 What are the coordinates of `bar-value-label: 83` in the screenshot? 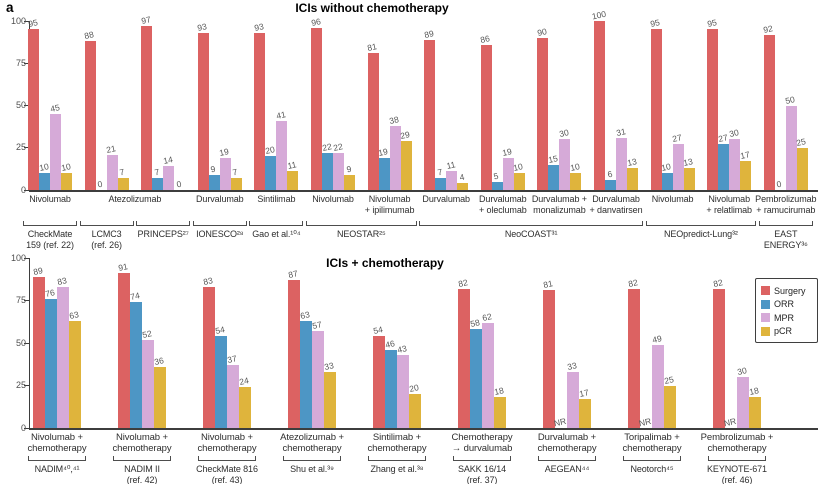 It's located at (62, 281).